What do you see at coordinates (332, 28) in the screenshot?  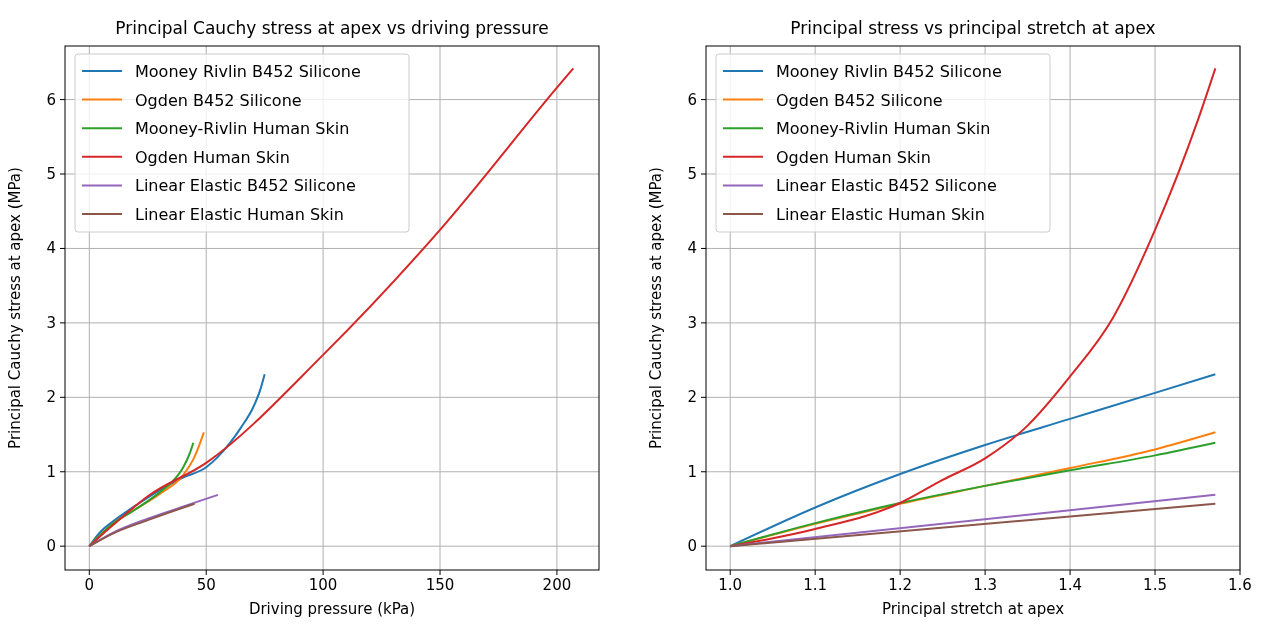 I see `chart-title: Principal Cauchy stress at apex vs driving pressure` at bounding box center [332, 28].